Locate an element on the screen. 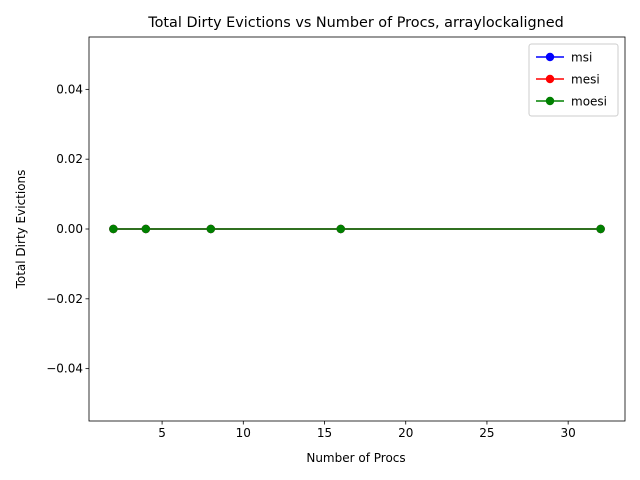 Image resolution: width=640 pixels, height=480 pixels. legend: msi mesi moesi is located at coordinates (573, 80).